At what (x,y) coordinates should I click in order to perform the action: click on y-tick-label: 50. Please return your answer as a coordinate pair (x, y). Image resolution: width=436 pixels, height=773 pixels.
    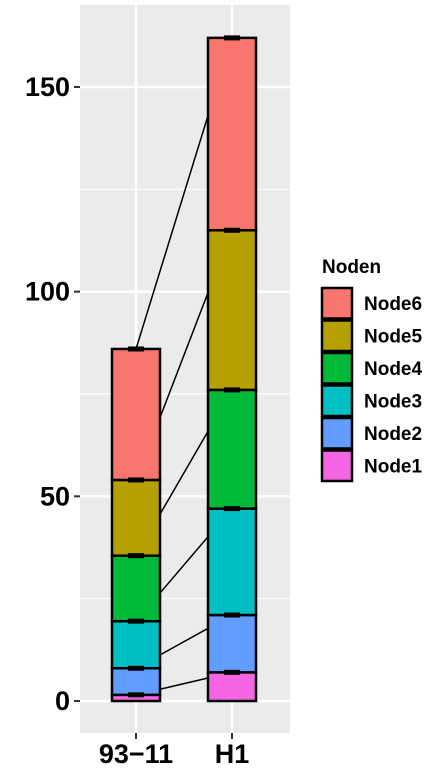
    Looking at the image, I should click on (55, 496).